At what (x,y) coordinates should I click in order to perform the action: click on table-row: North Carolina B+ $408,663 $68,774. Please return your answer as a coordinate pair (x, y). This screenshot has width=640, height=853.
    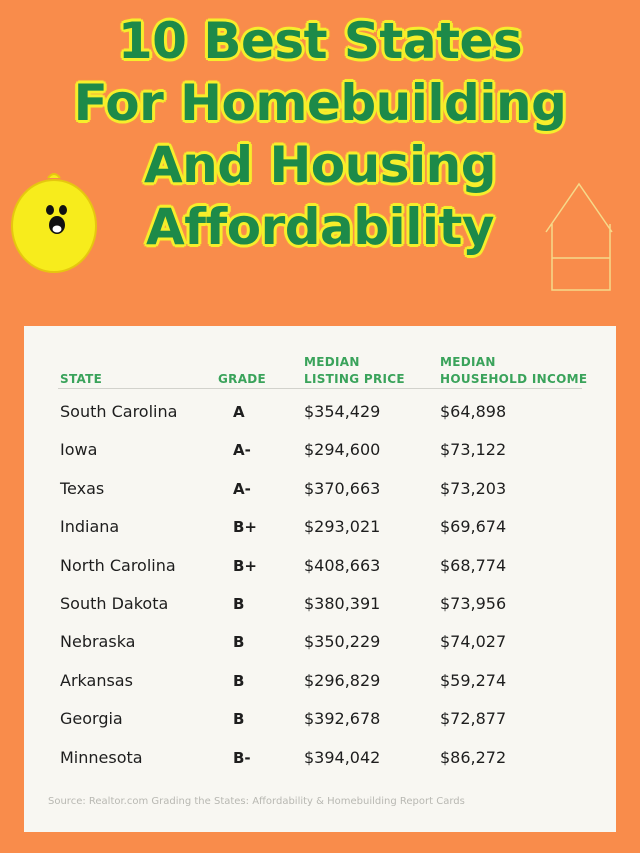
    Looking at the image, I should click on (320, 566).